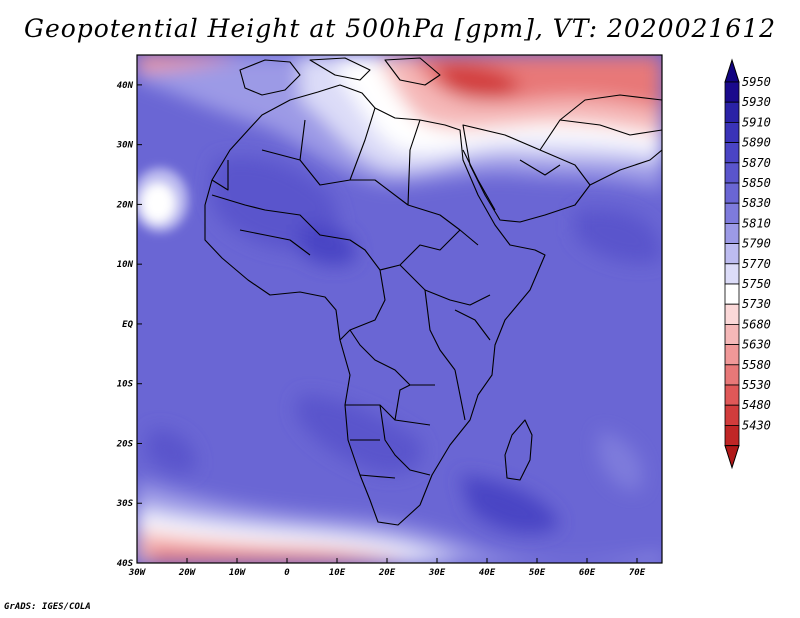 This screenshot has height=618, width=800. Describe the element at coordinates (537, 573) in the screenshot. I see `lon-tick-label: 50E` at that location.